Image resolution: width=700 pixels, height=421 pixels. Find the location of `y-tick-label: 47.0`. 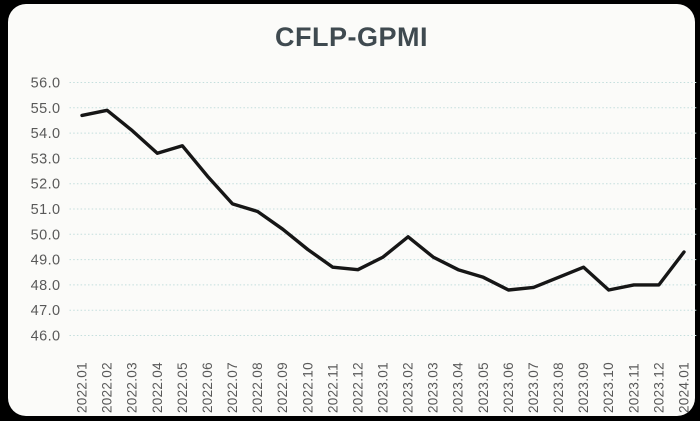

y-tick-label: 47.0 is located at coordinates (46, 311).